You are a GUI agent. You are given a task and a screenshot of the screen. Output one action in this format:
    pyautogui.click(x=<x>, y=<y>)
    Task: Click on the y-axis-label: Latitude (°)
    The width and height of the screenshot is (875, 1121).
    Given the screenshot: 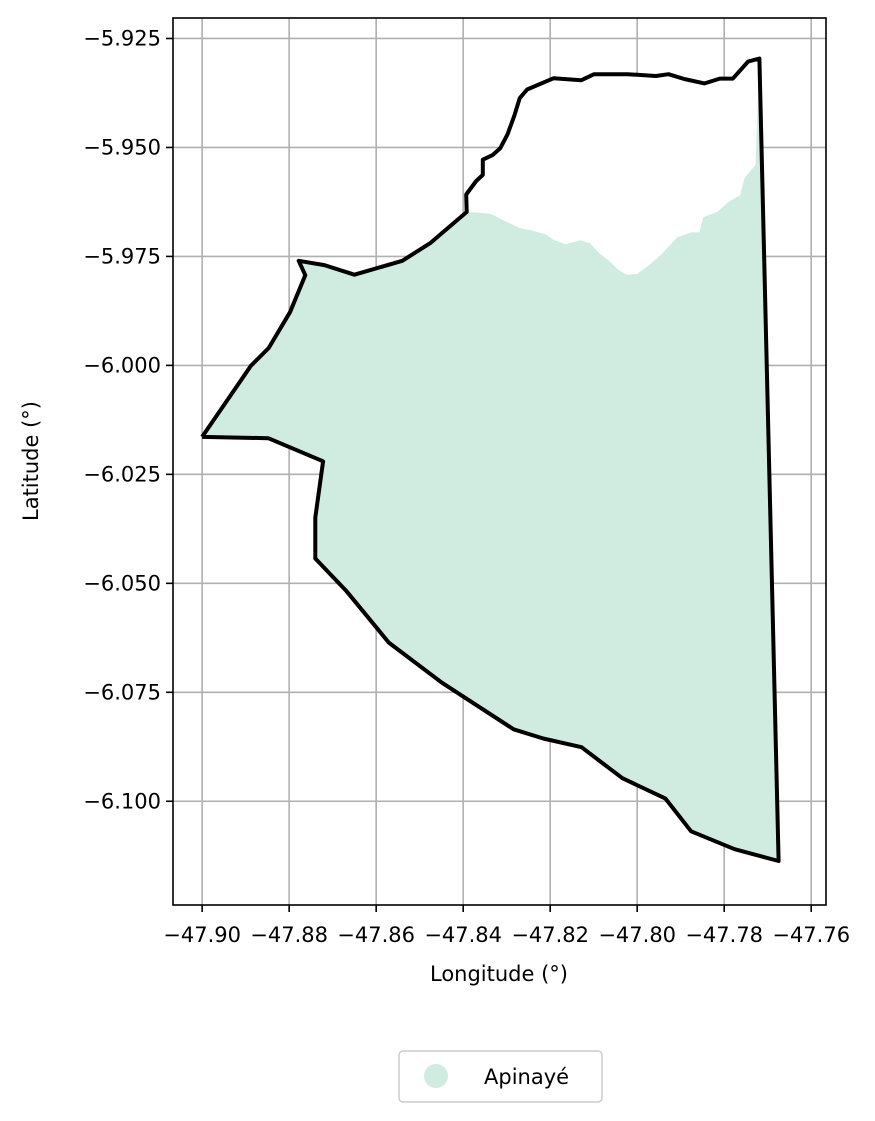 What is the action you would take?
    pyautogui.click(x=31, y=461)
    